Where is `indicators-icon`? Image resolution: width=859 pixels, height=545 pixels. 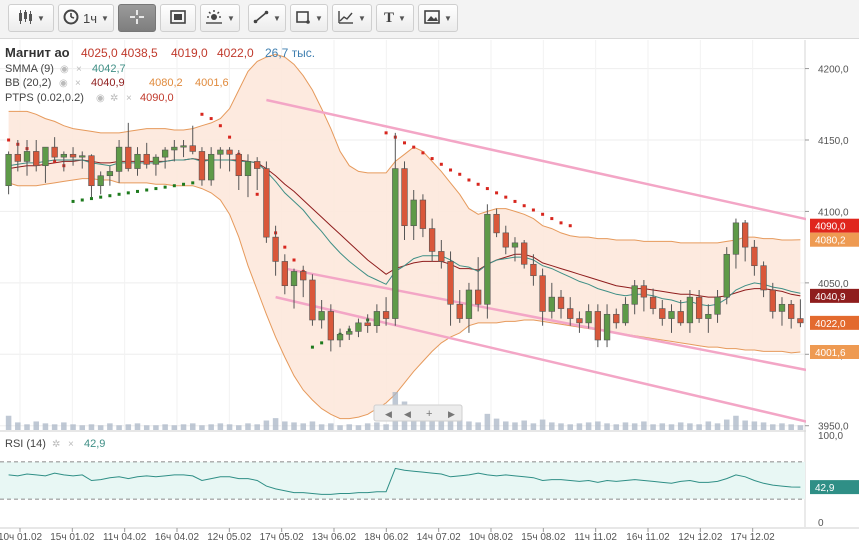 indicators-icon is located at coordinates (214, 18).